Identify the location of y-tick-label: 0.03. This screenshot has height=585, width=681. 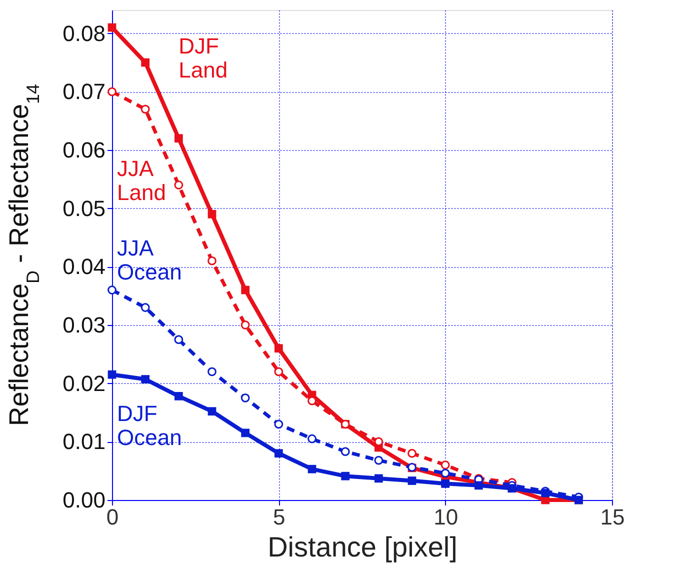
(84, 325).